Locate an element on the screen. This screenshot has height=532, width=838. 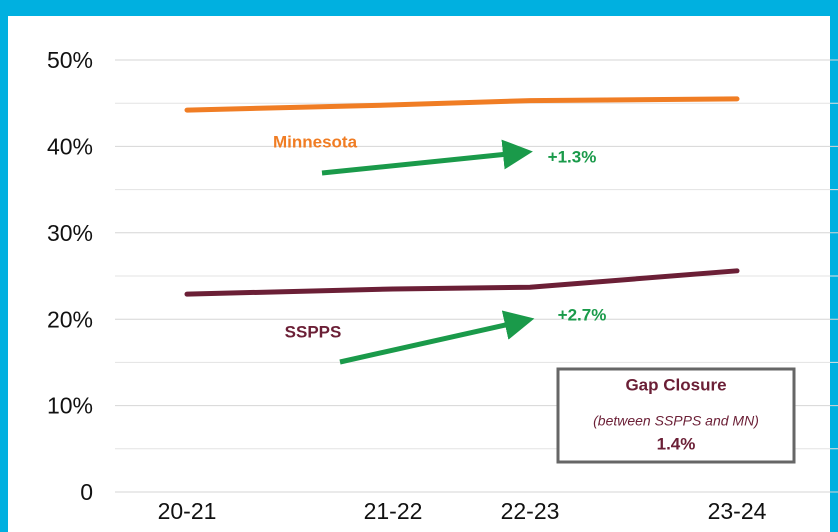
x-tick-label: 21-22 is located at coordinates (393, 511).